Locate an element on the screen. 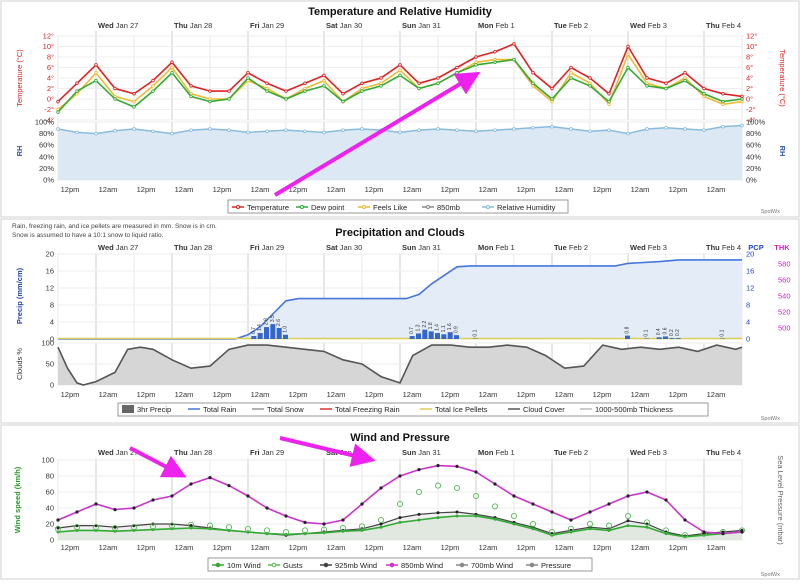 This screenshot has width=800, height=585. precip-axis-label: Precip (mm/cm) is located at coordinates (19, 295).